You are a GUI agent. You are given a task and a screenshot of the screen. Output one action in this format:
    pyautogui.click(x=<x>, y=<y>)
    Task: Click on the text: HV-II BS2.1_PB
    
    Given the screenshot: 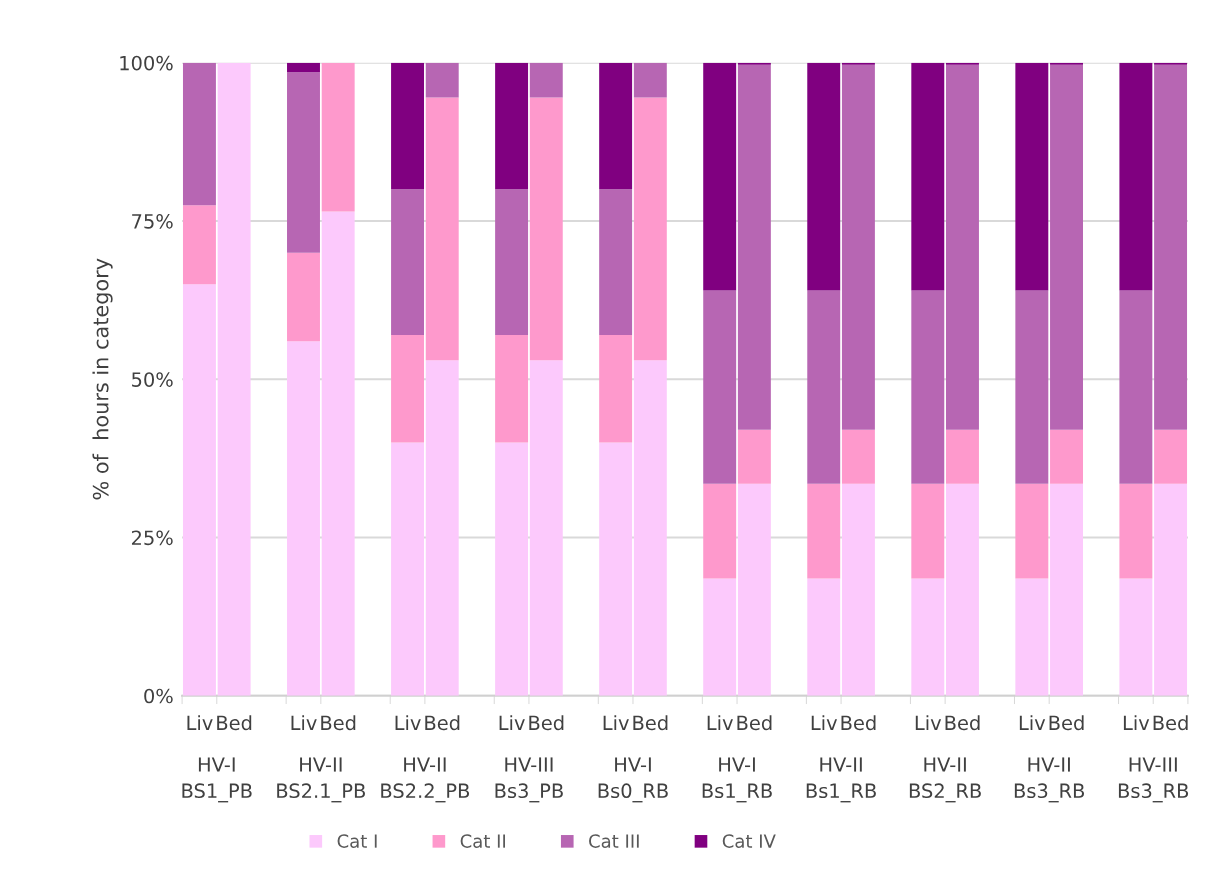 What is the action you would take?
    pyautogui.click(x=321, y=780)
    